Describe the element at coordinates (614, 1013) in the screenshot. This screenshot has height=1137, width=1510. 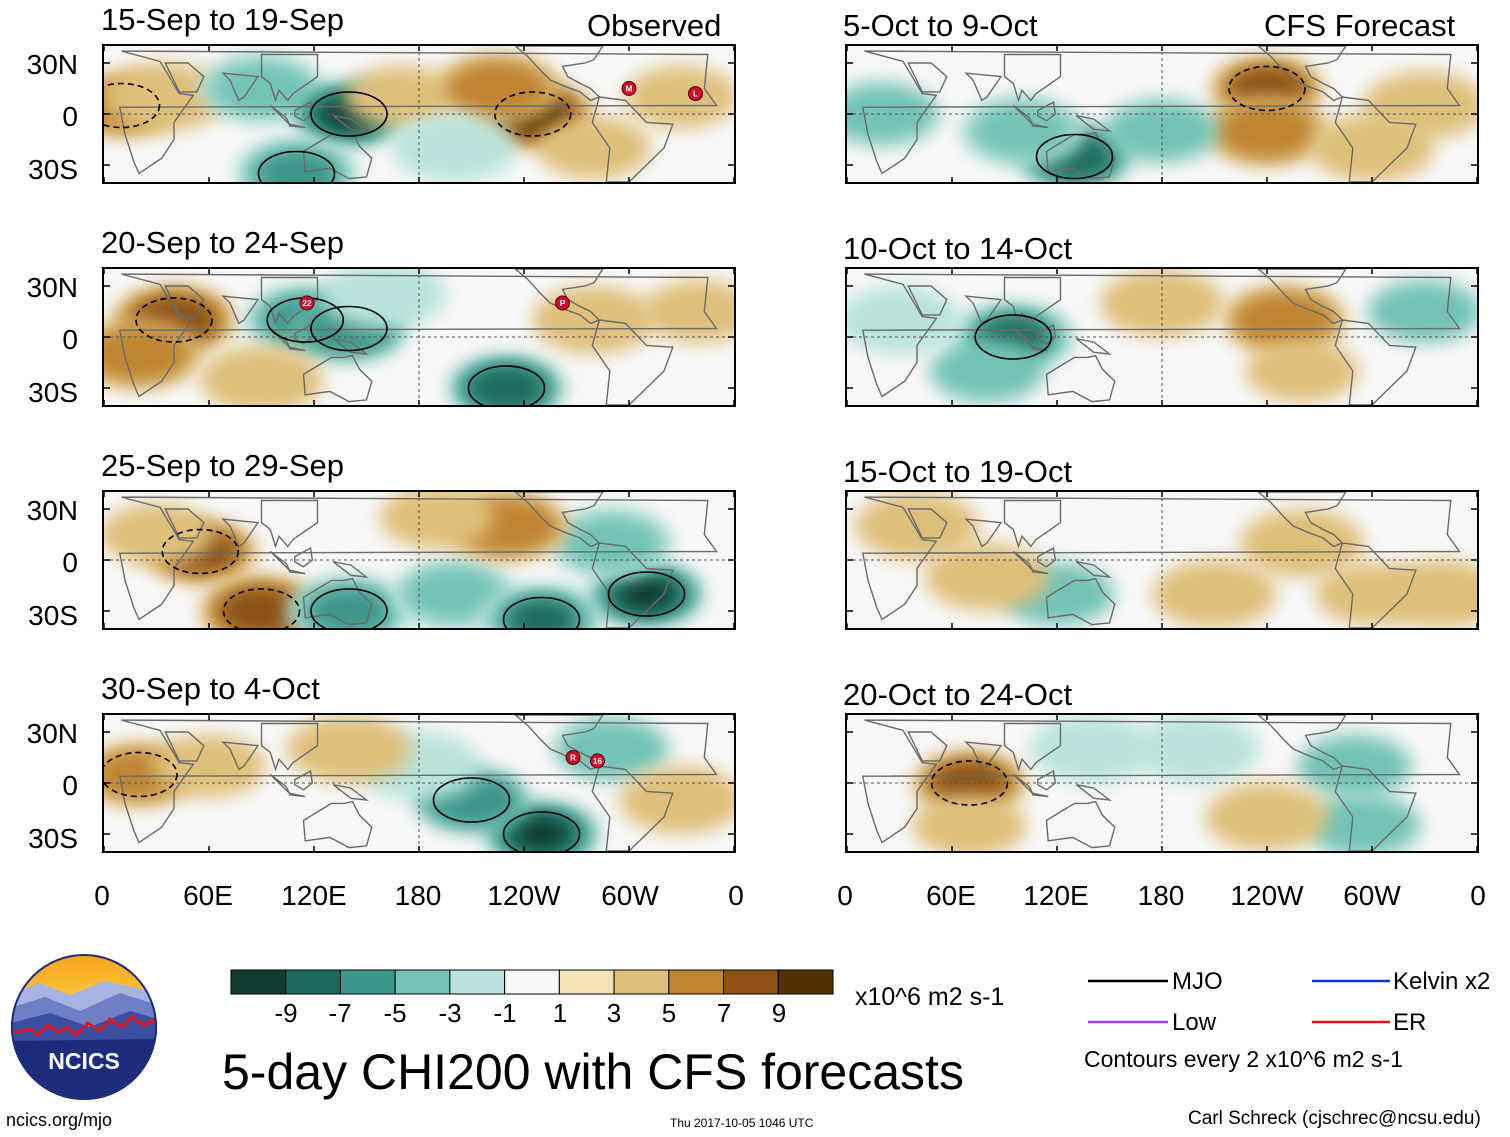
I see `colorbar-label: 3` at that location.